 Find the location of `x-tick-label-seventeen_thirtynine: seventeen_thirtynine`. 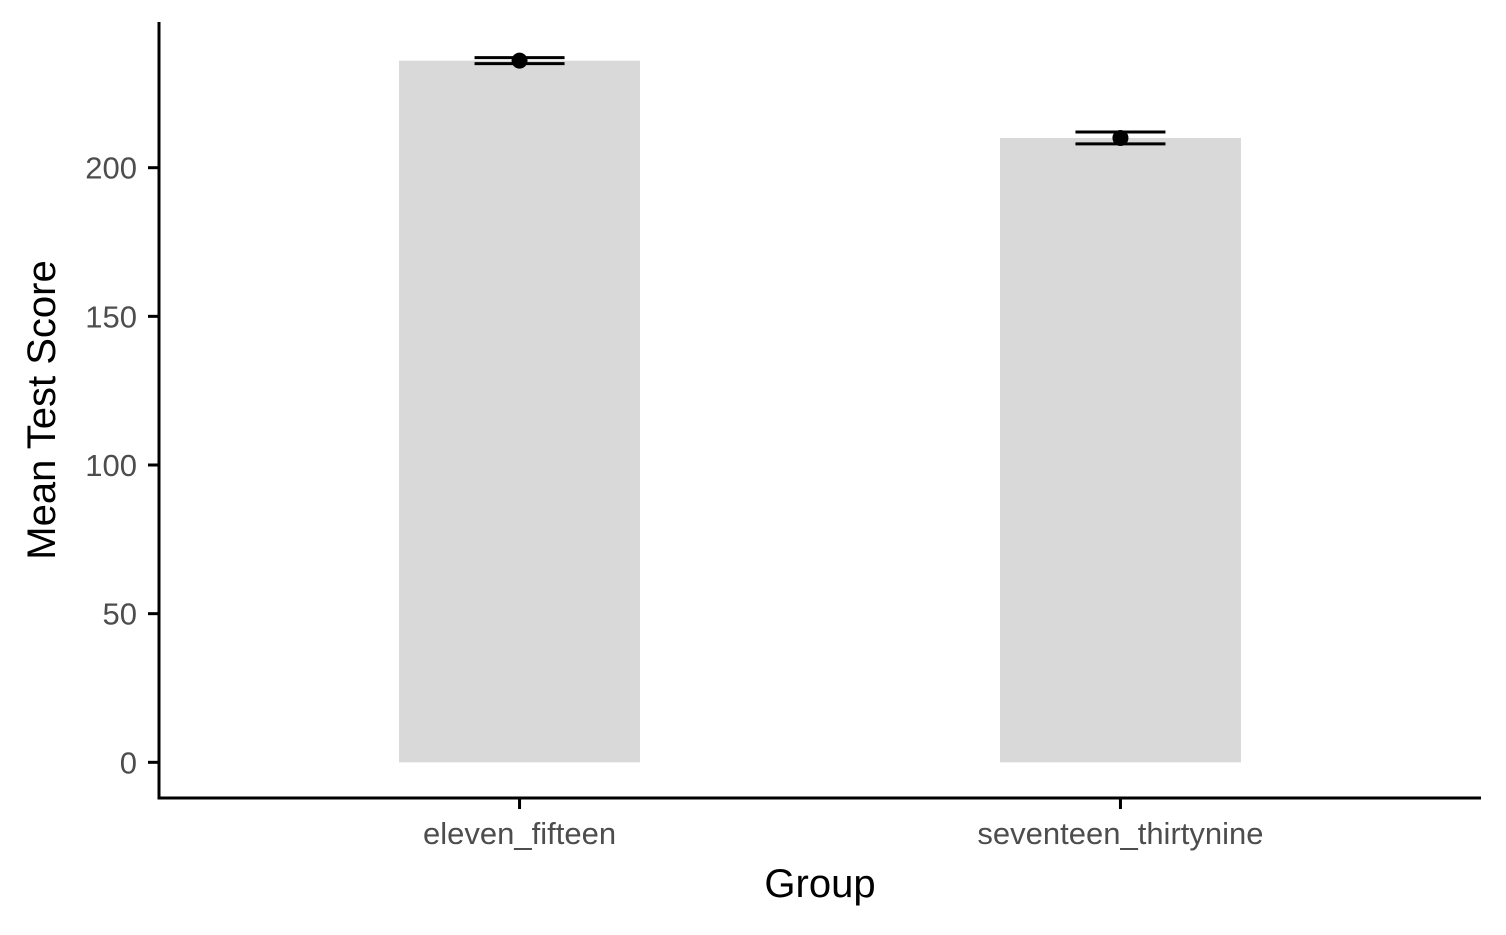

x-tick-label-seventeen_thirtynine: seventeen_thirtynine is located at coordinates (1120, 833).